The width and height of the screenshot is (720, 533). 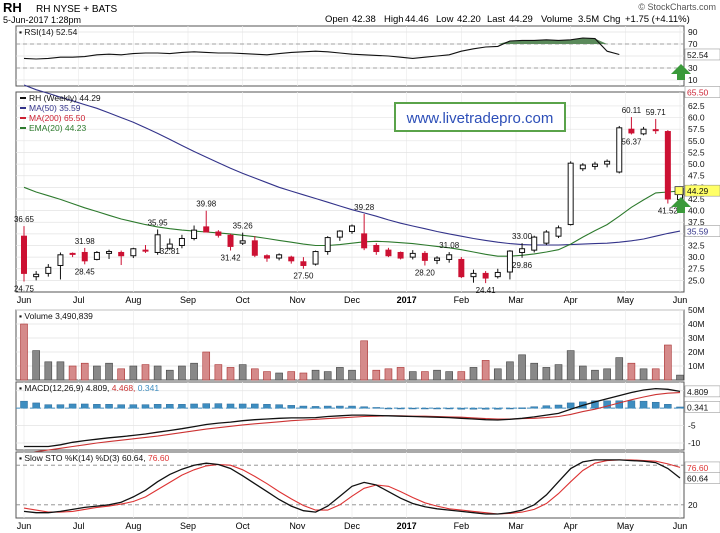 I want to click on ema20-line, so click(x=352, y=221).